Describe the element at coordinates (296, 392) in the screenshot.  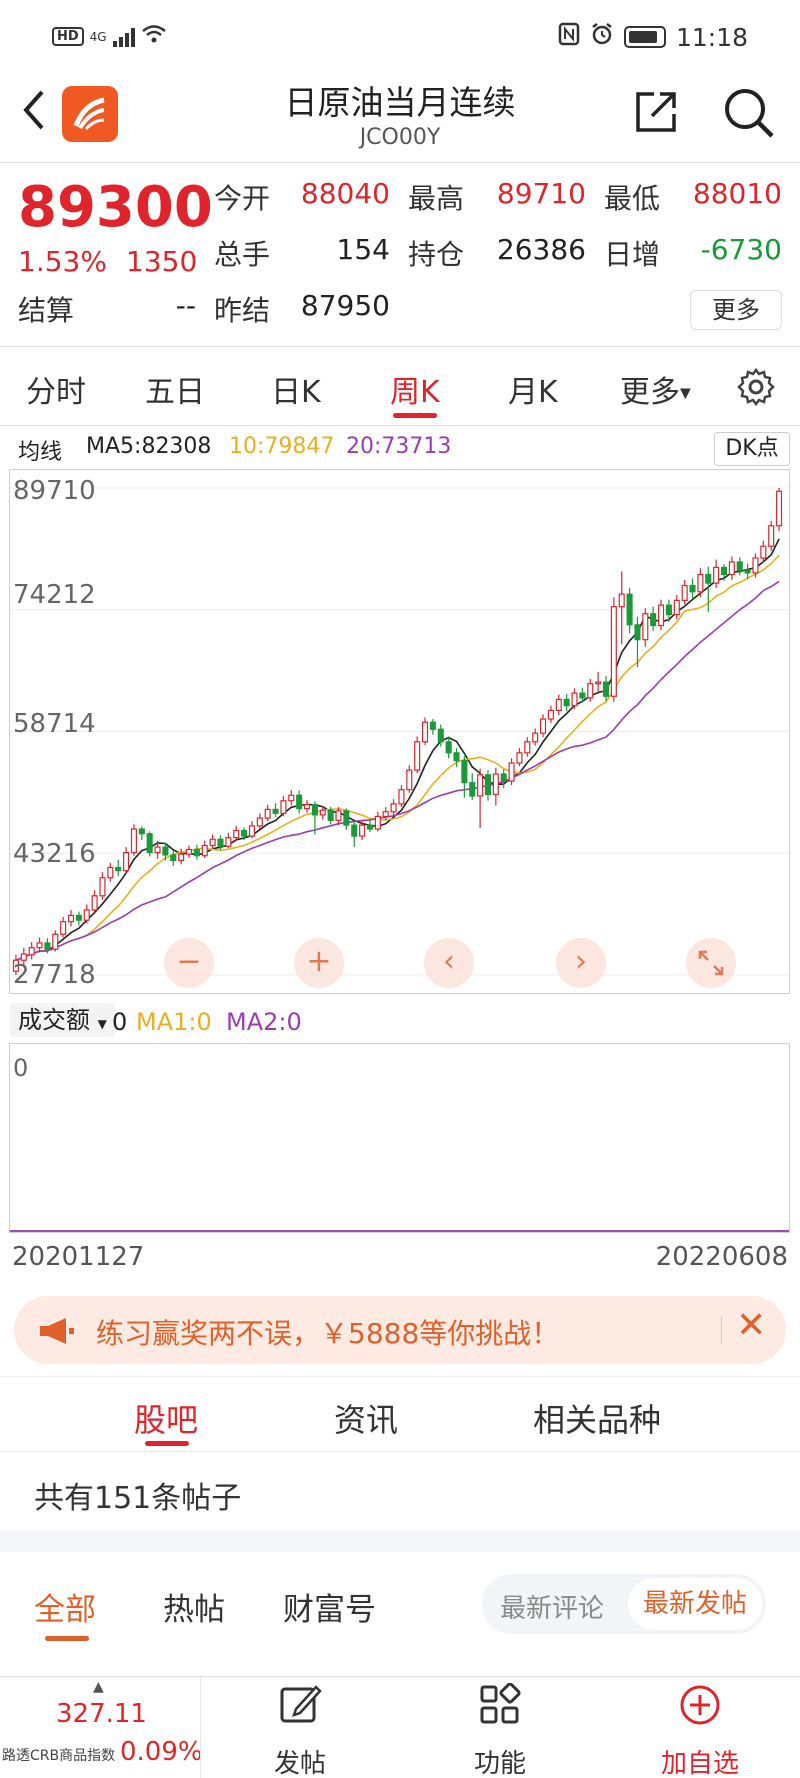
I see `tab-daily-k: 日K` at that location.